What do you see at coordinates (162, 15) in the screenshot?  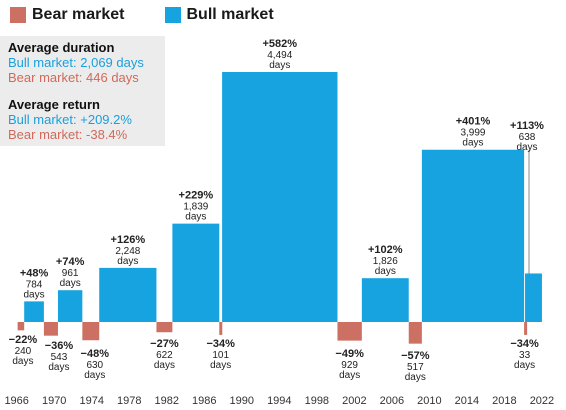 I see `chart-legend: Bear market Bull market` at bounding box center [162, 15].